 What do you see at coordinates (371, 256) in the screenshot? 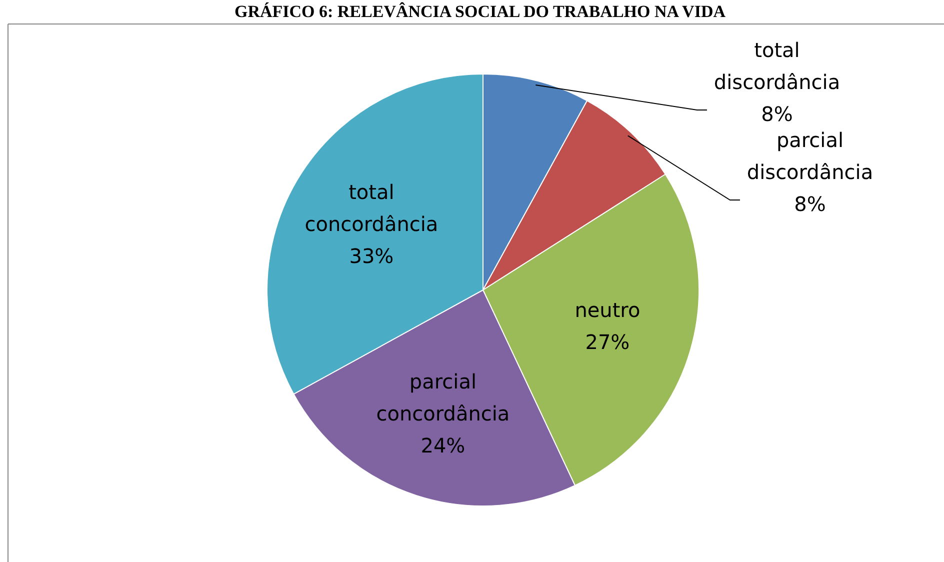
I see `data-label: 33%` at bounding box center [371, 256].